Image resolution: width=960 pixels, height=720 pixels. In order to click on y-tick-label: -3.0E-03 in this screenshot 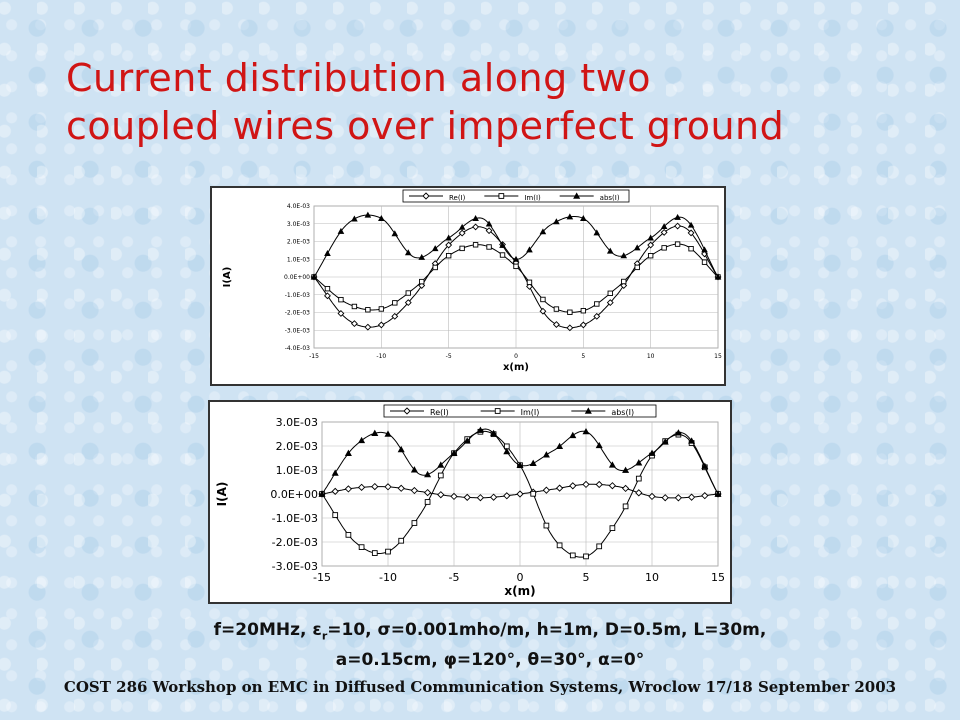, I will do `click(295, 566)`.